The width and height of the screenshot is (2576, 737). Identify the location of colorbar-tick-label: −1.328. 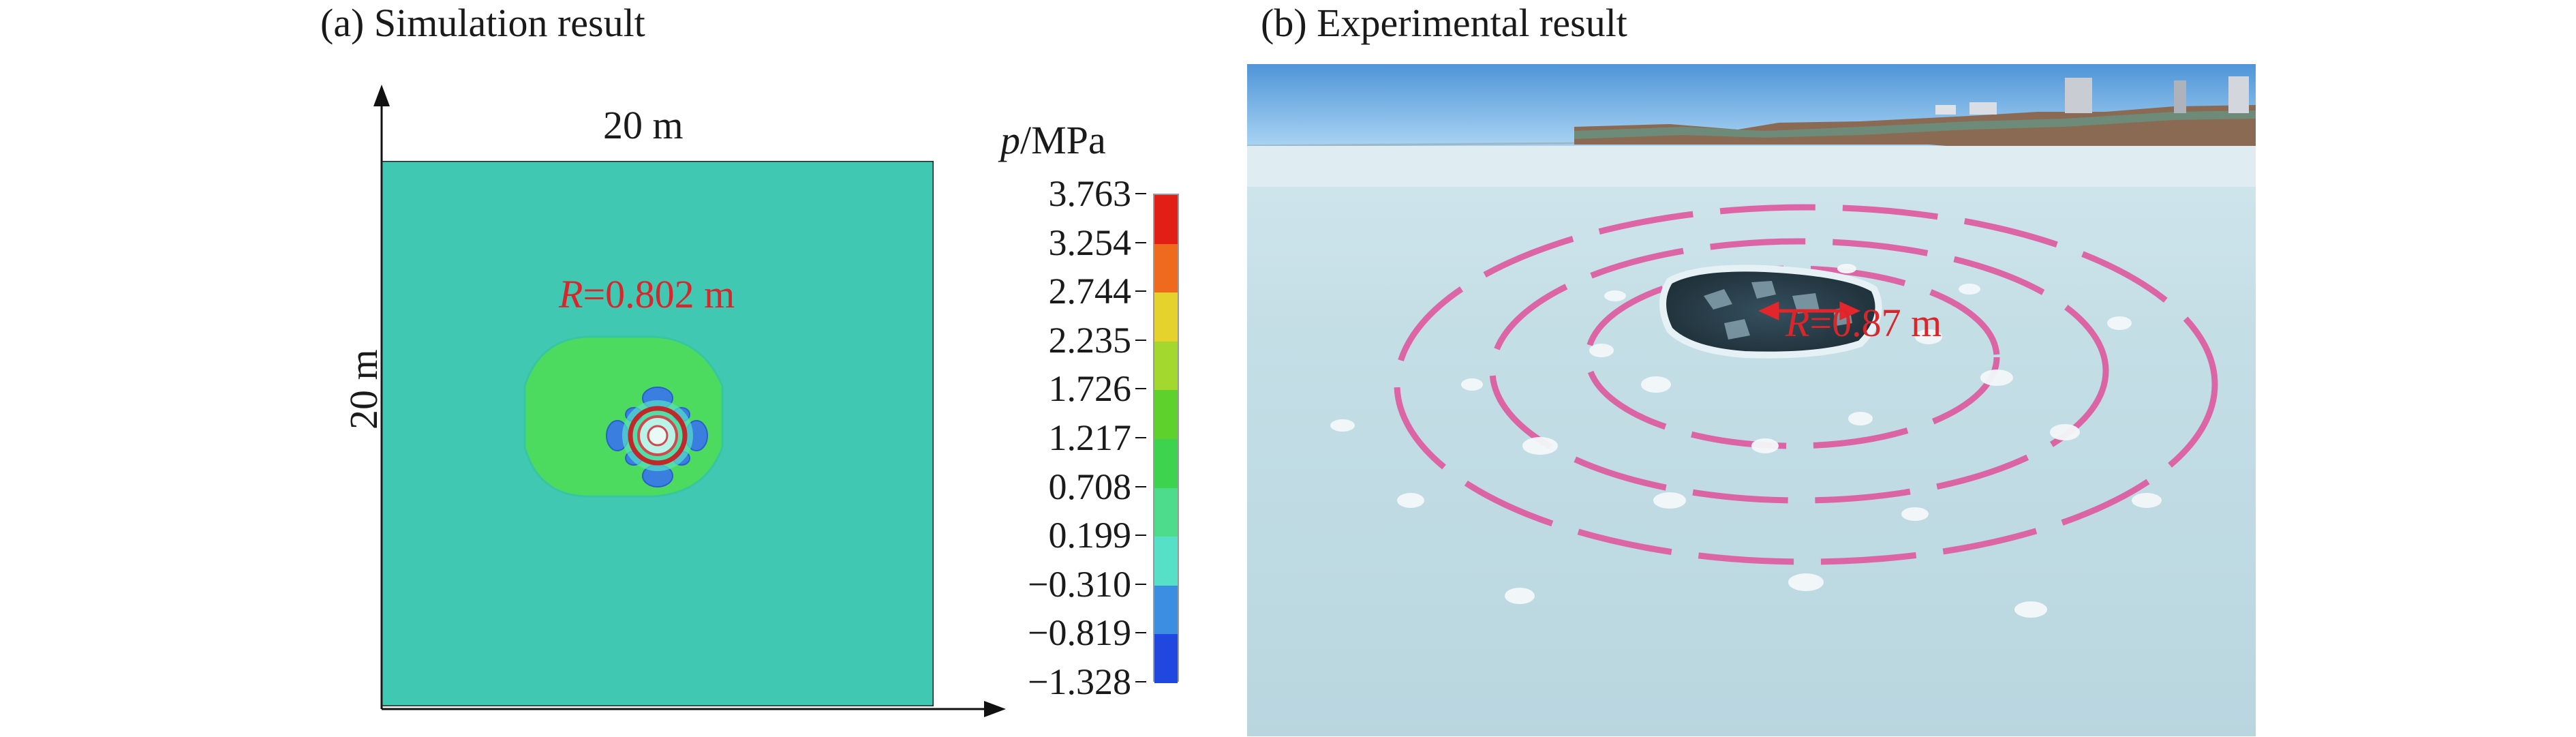
(1079, 682).